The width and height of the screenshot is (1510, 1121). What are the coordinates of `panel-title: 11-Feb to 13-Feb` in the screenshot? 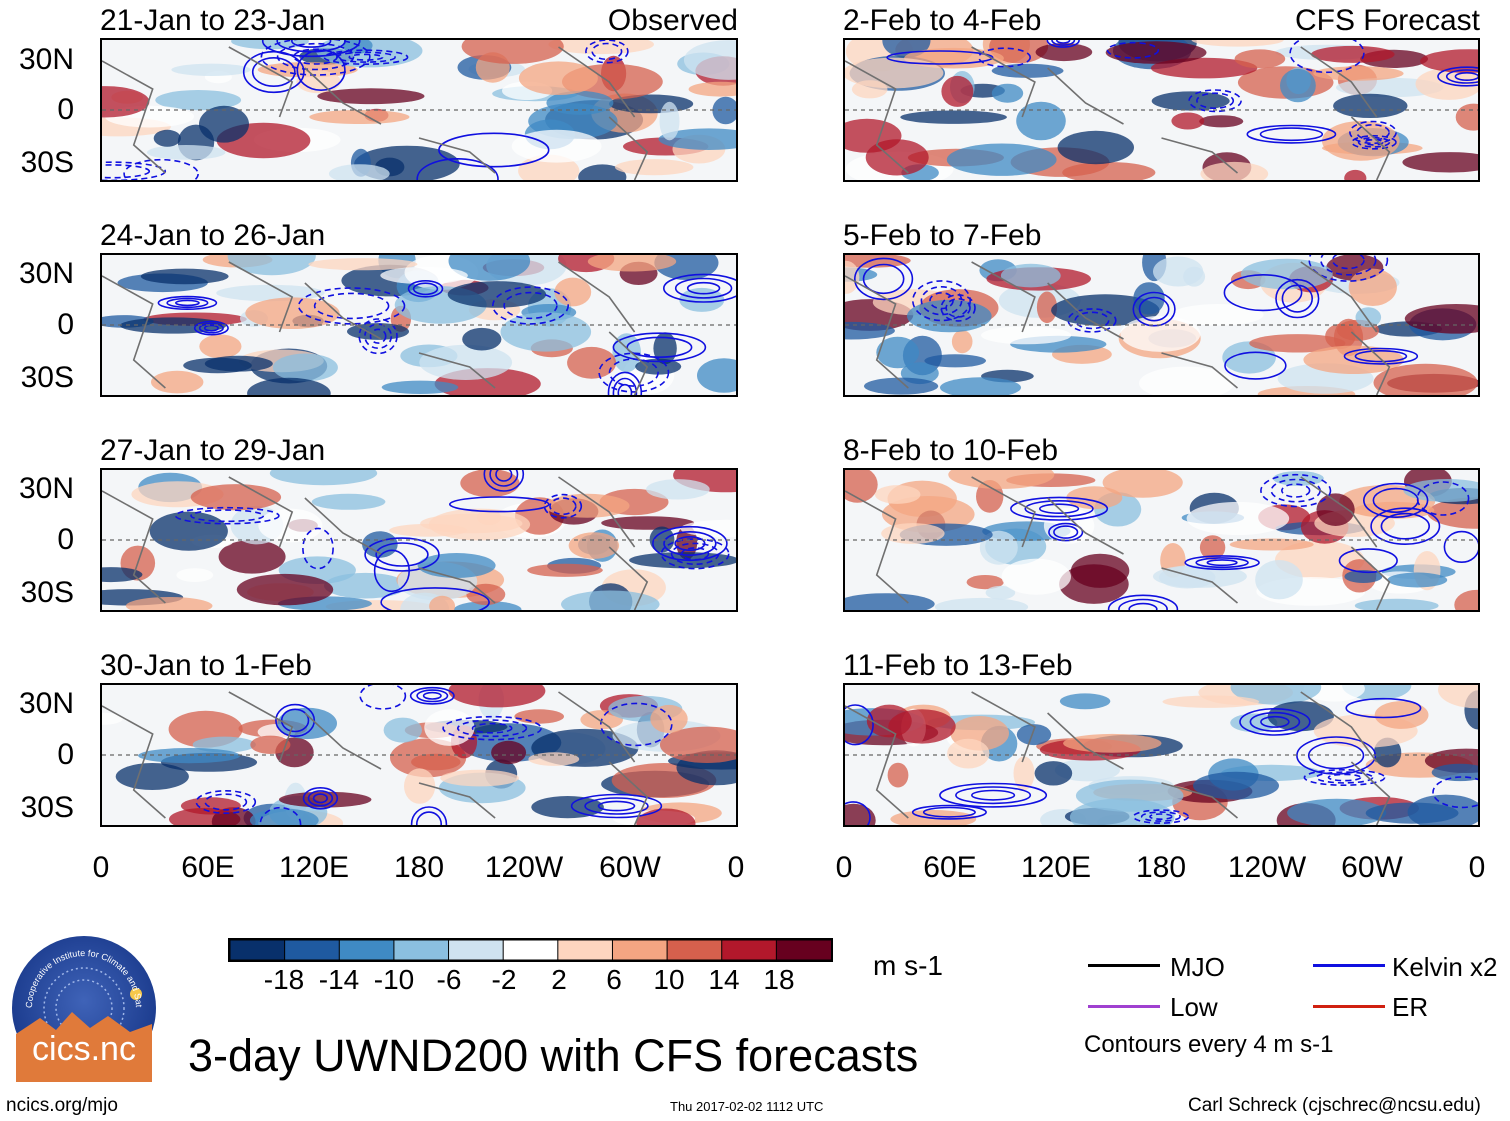 It's located at (958, 665).